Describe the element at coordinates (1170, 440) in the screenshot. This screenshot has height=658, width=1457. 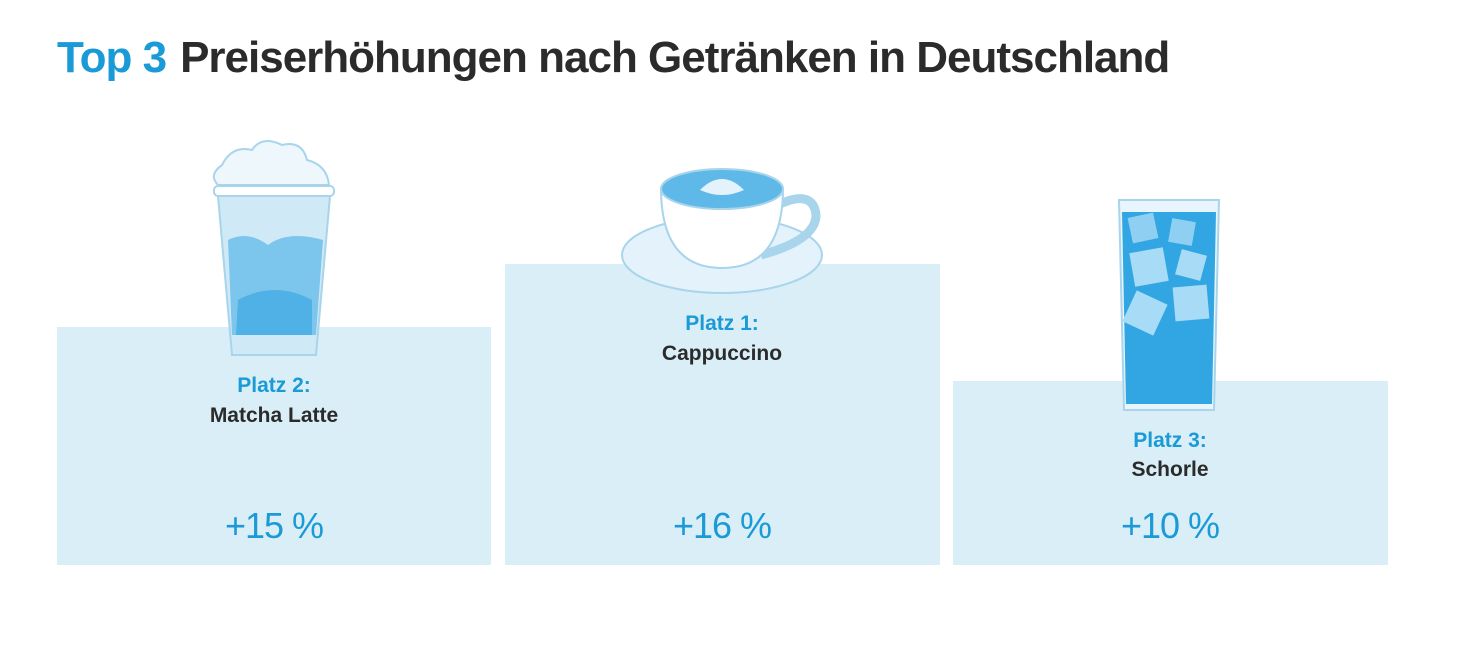
I see `place-label: Platz 3:` at that location.